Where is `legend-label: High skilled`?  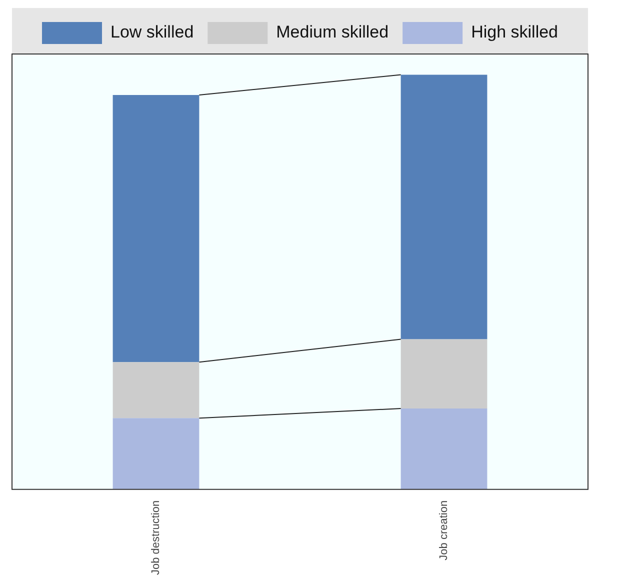 legend-label: High skilled is located at coordinates (514, 32).